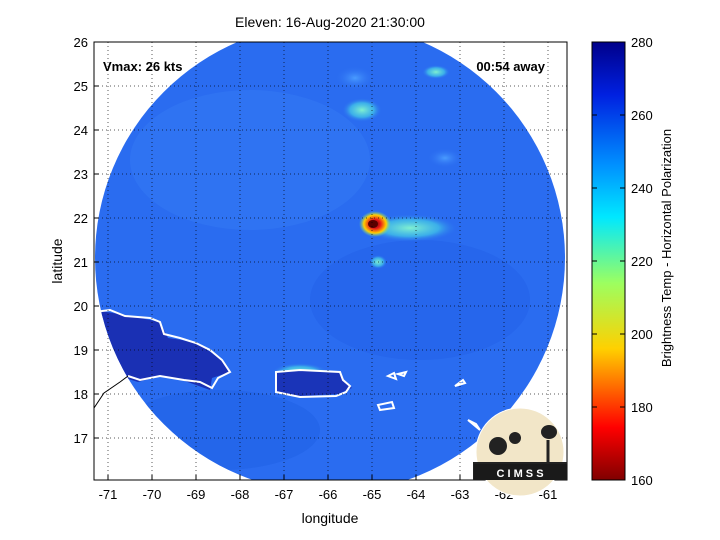 This screenshot has width=720, height=540. Describe the element at coordinates (81, 86) in the screenshot. I see `y-tick-label: 25` at that location.